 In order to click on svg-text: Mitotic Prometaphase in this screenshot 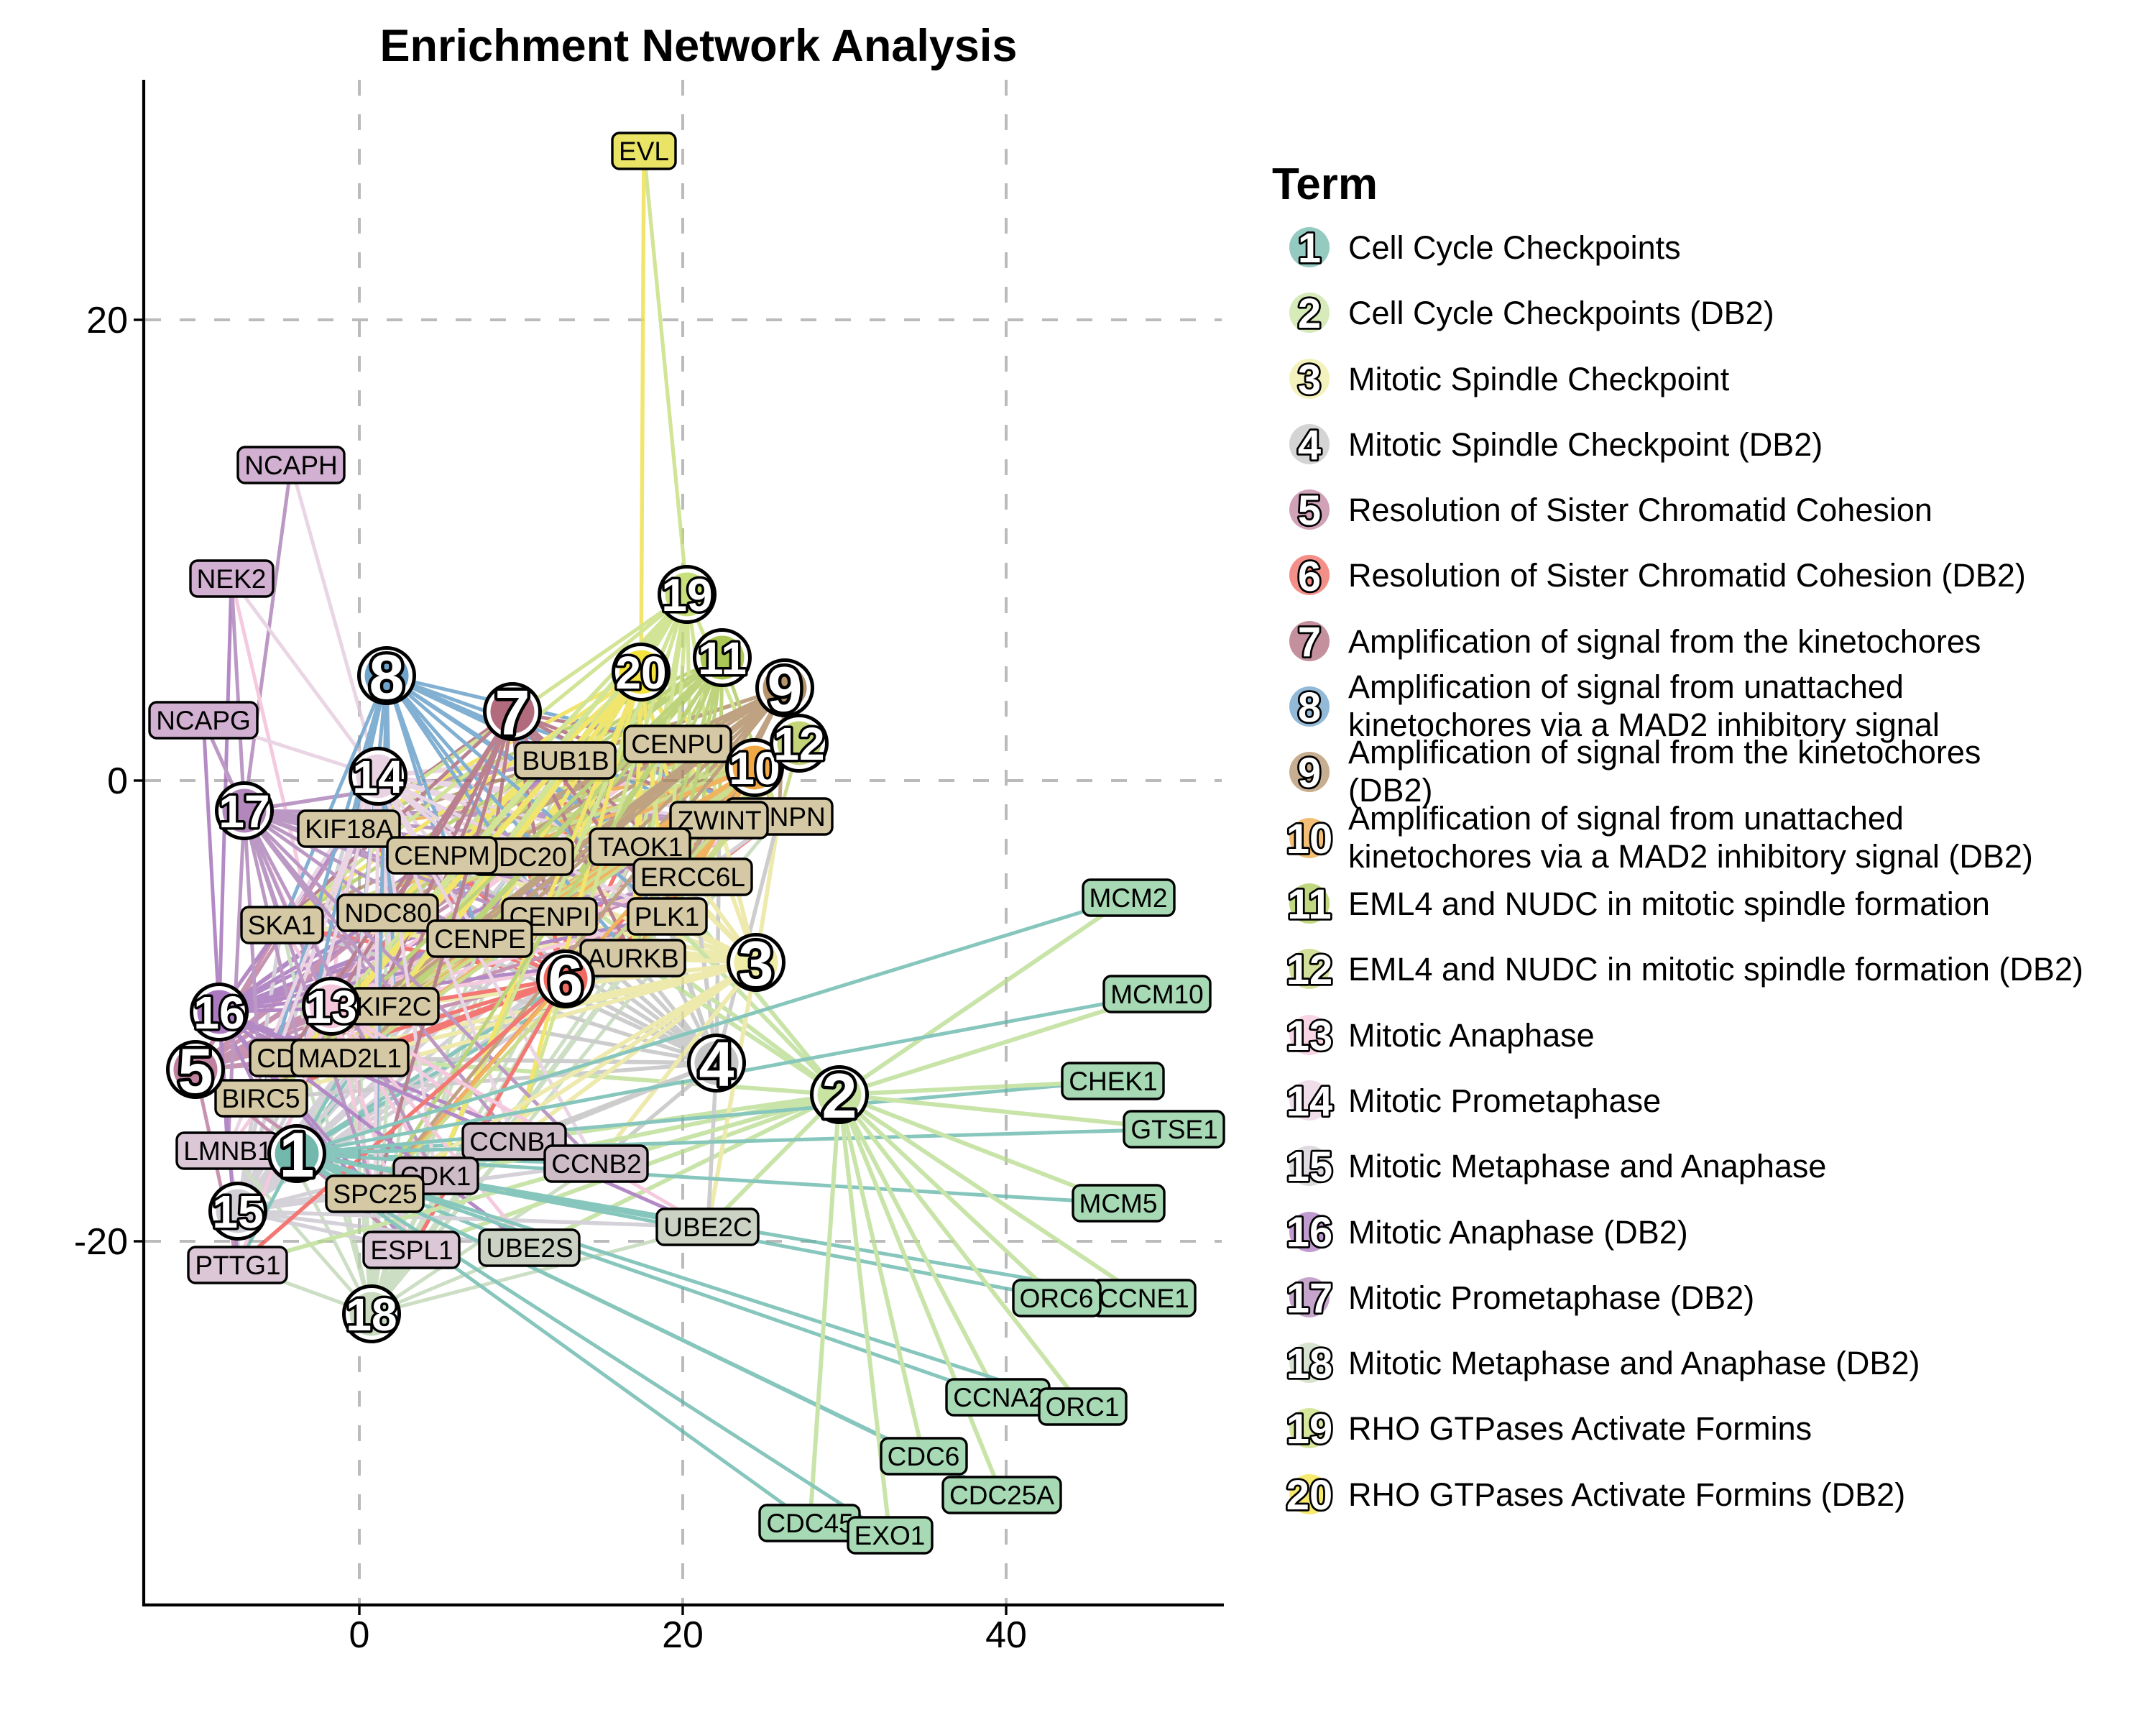, I will do `click(1505, 1100)`.